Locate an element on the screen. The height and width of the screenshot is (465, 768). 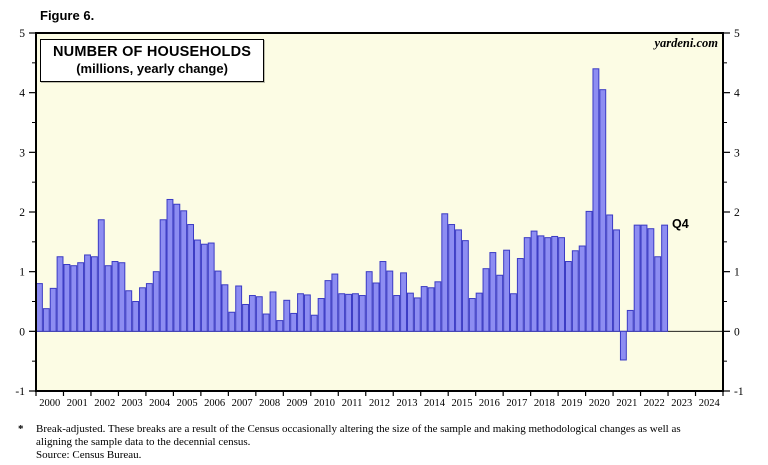
bar-2018Q2 is located at coordinates (541, 283).